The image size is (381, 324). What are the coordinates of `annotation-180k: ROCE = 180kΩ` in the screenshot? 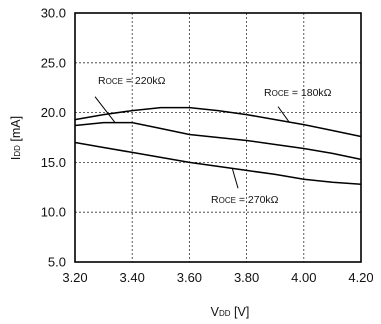 It's located at (298, 93).